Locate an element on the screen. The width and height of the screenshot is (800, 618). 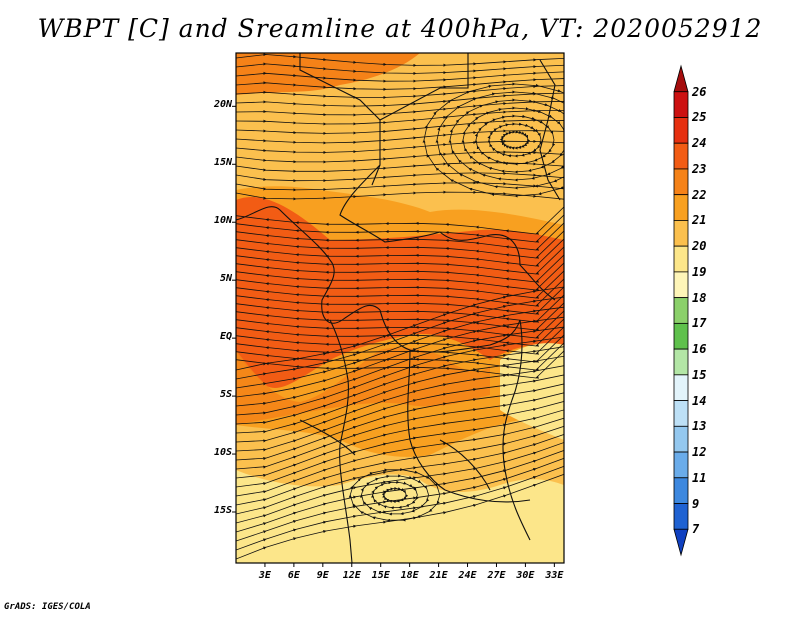
lon-label: 30E is located at coordinates (525, 575).